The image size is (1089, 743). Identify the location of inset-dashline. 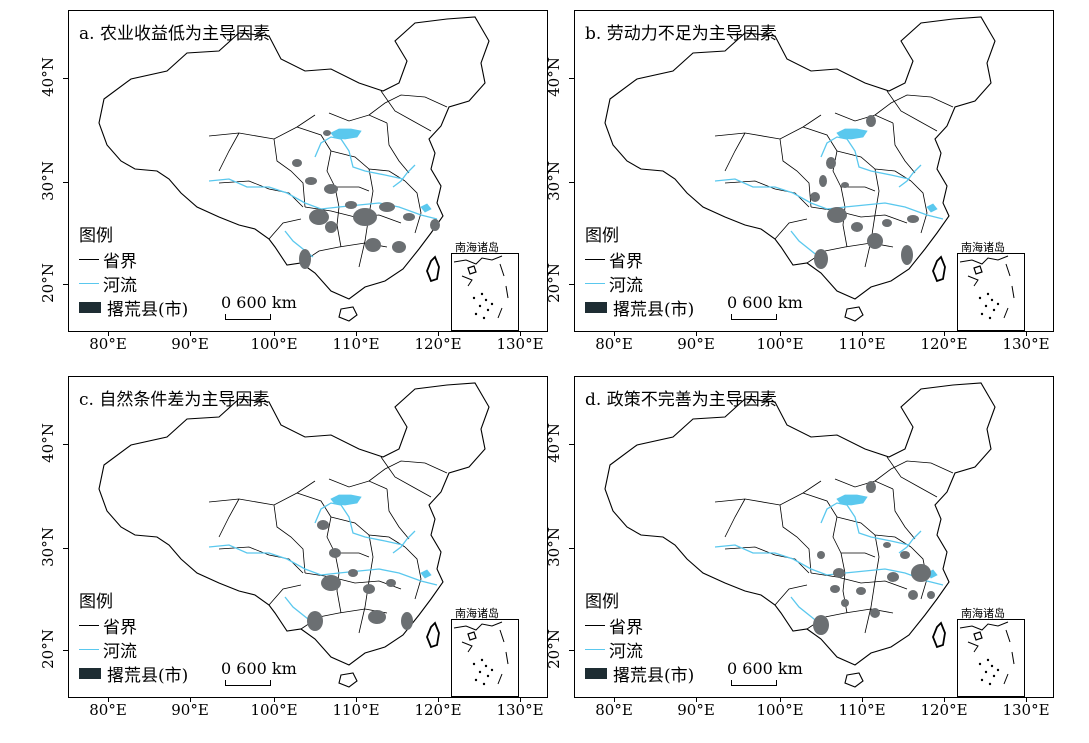
(1009, 291).